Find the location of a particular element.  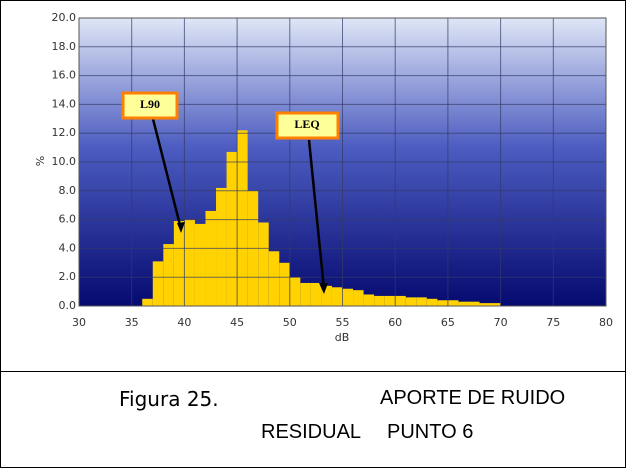

caption-text: PUNTO 6 is located at coordinates (430, 432).